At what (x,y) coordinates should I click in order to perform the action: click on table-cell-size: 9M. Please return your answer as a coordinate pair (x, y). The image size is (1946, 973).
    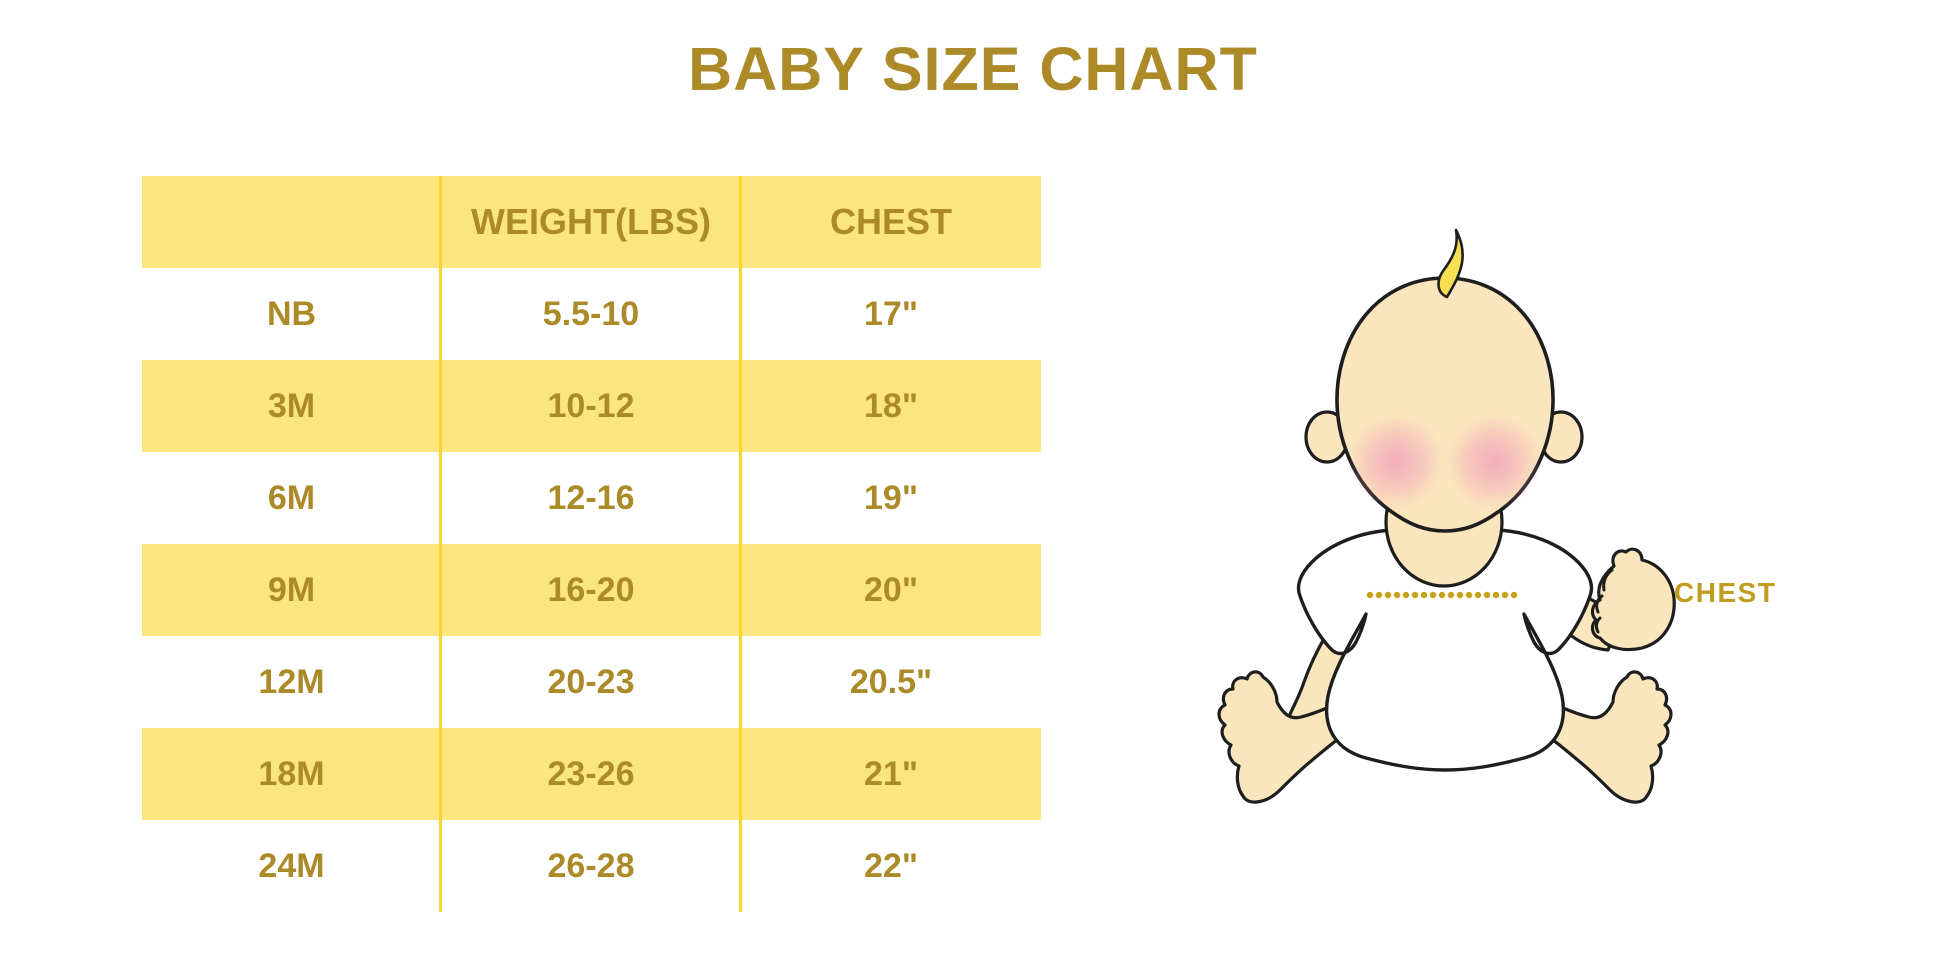
    Looking at the image, I should click on (291, 590).